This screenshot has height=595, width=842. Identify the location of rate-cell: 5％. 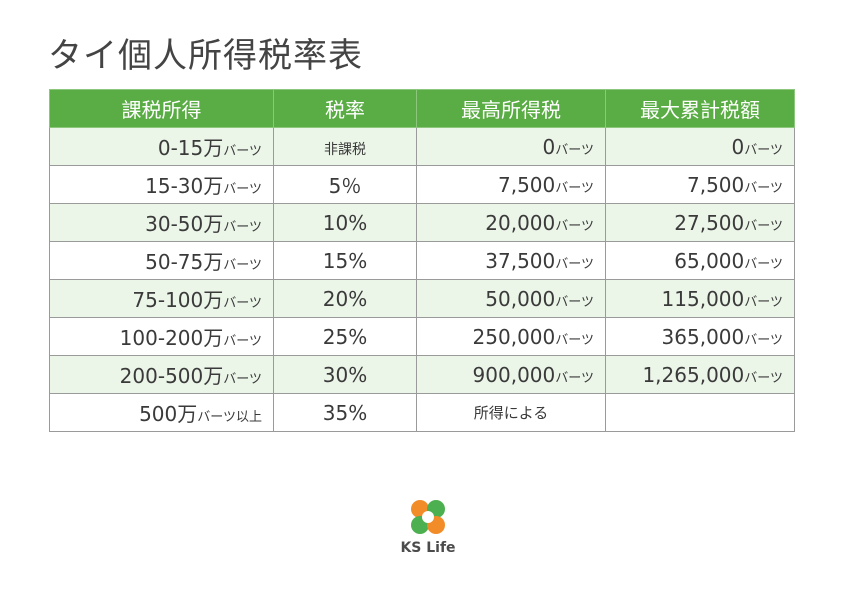
(345, 184).